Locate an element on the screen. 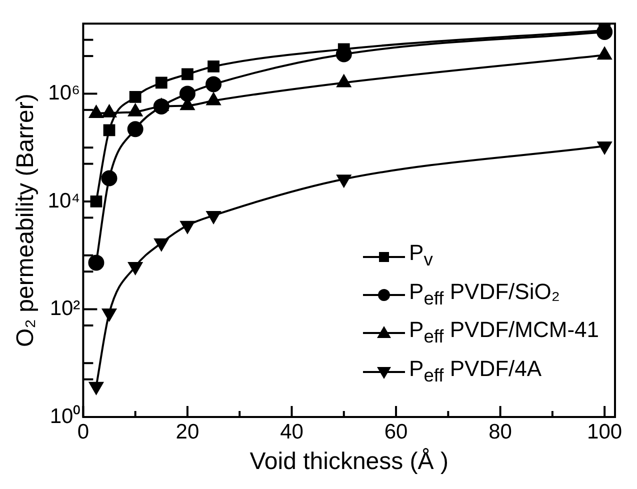 This screenshot has height=489, width=637. y-tick-label: 10⁶ is located at coordinates (64, 93).